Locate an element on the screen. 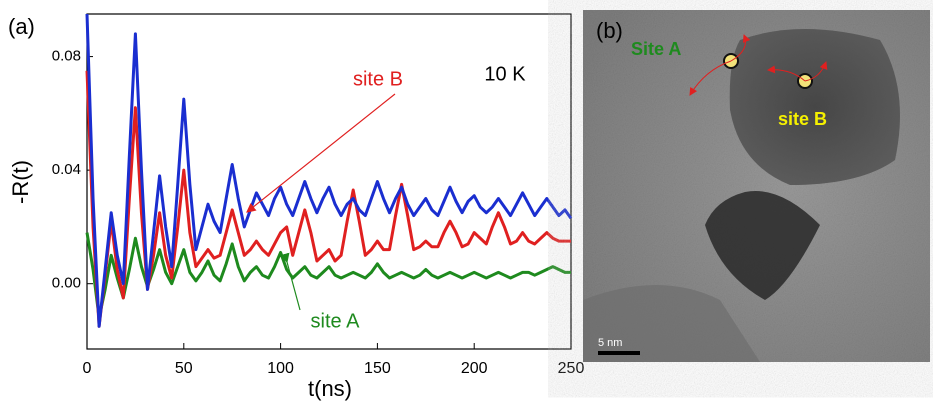  panel-label: (b) is located at coordinates (609, 30).